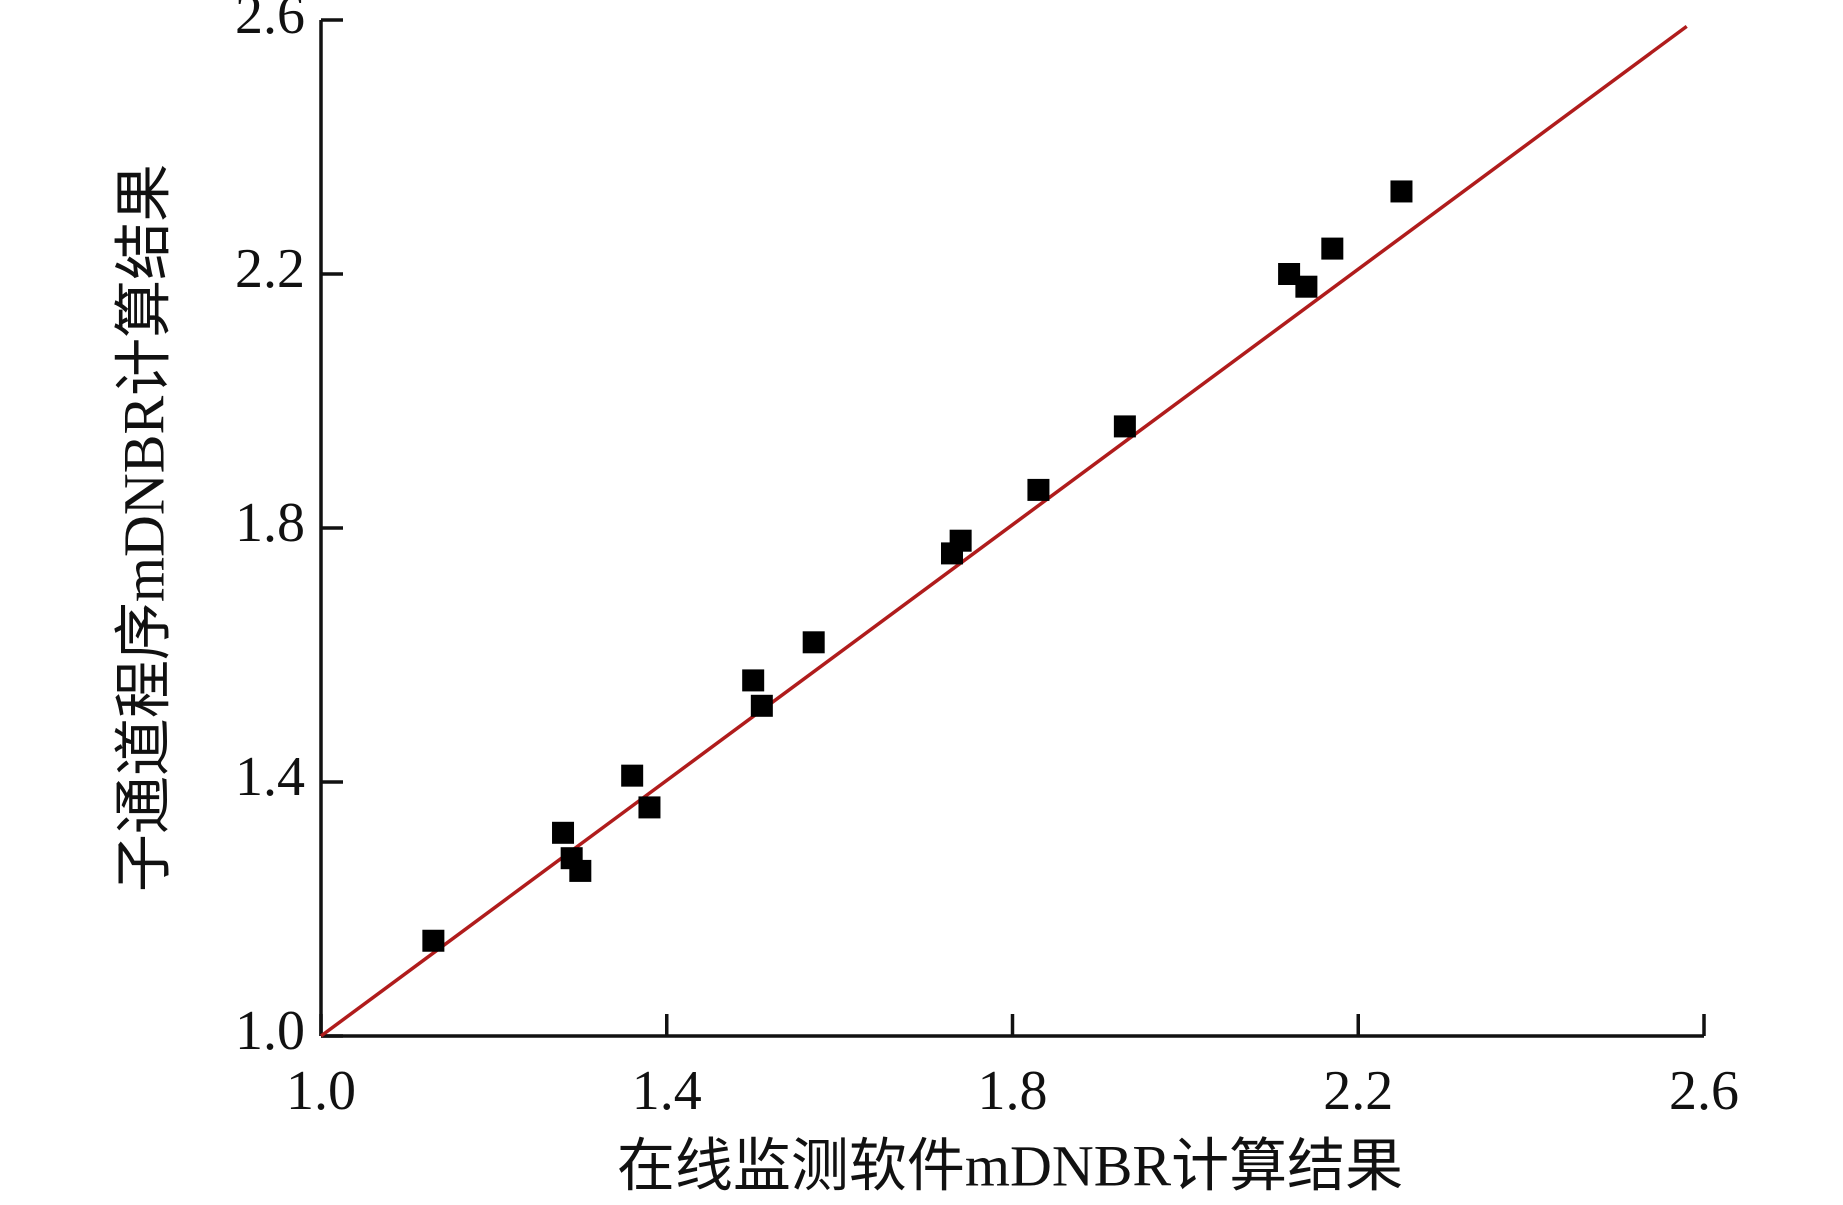 This screenshot has width=1843, height=1205. I want to click on x-tick-label: 2.2, so click(1358, 1091).